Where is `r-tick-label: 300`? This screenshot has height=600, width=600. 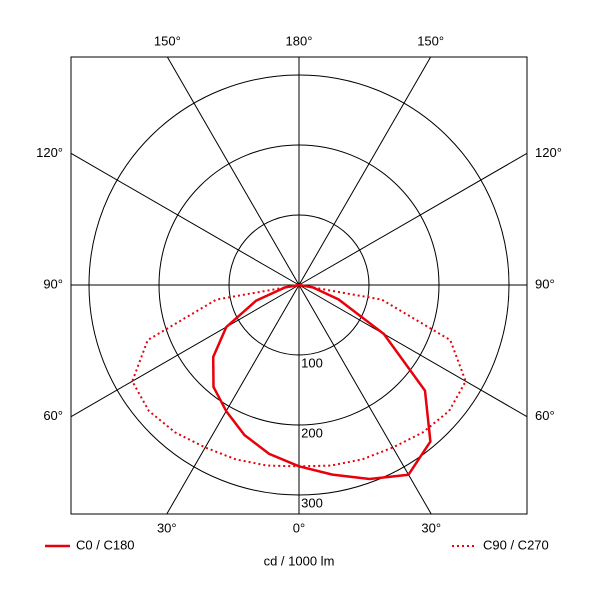 r-tick-label: 300 is located at coordinates (312, 502).